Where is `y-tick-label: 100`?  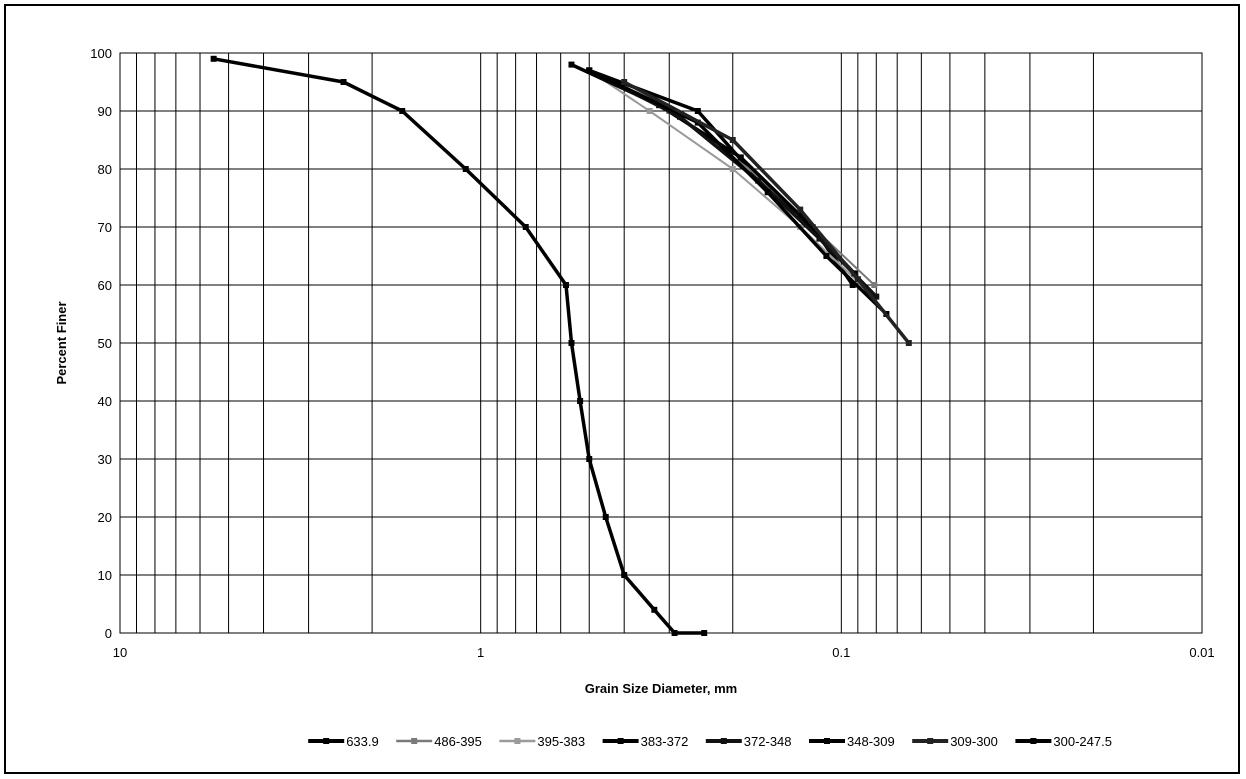
y-tick-label: 100 is located at coordinates (101, 53).